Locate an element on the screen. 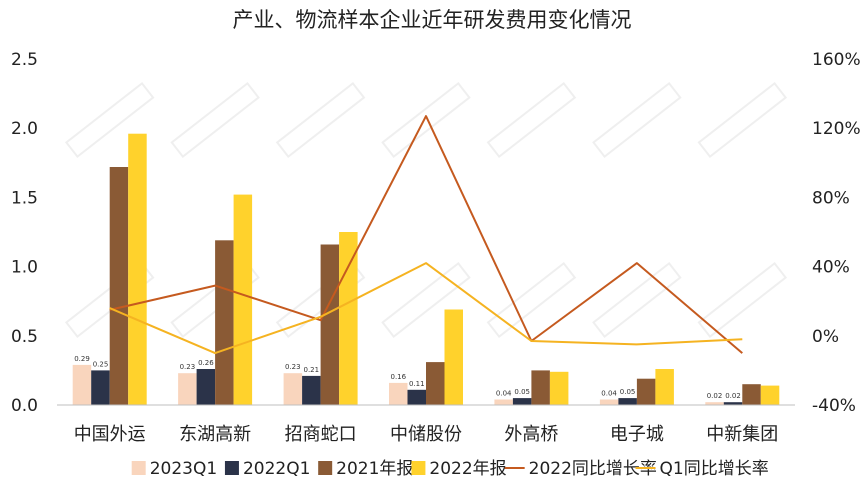 The width and height of the screenshot is (865, 491). legend-label: 2022Q1 is located at coordinates (276, 469).